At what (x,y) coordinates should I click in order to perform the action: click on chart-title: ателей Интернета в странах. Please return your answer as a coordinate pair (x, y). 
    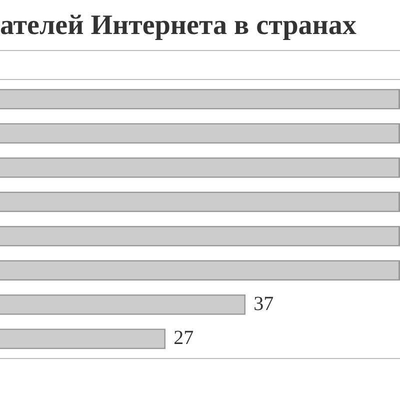
    Looking at the image, I should click on (178, 26).